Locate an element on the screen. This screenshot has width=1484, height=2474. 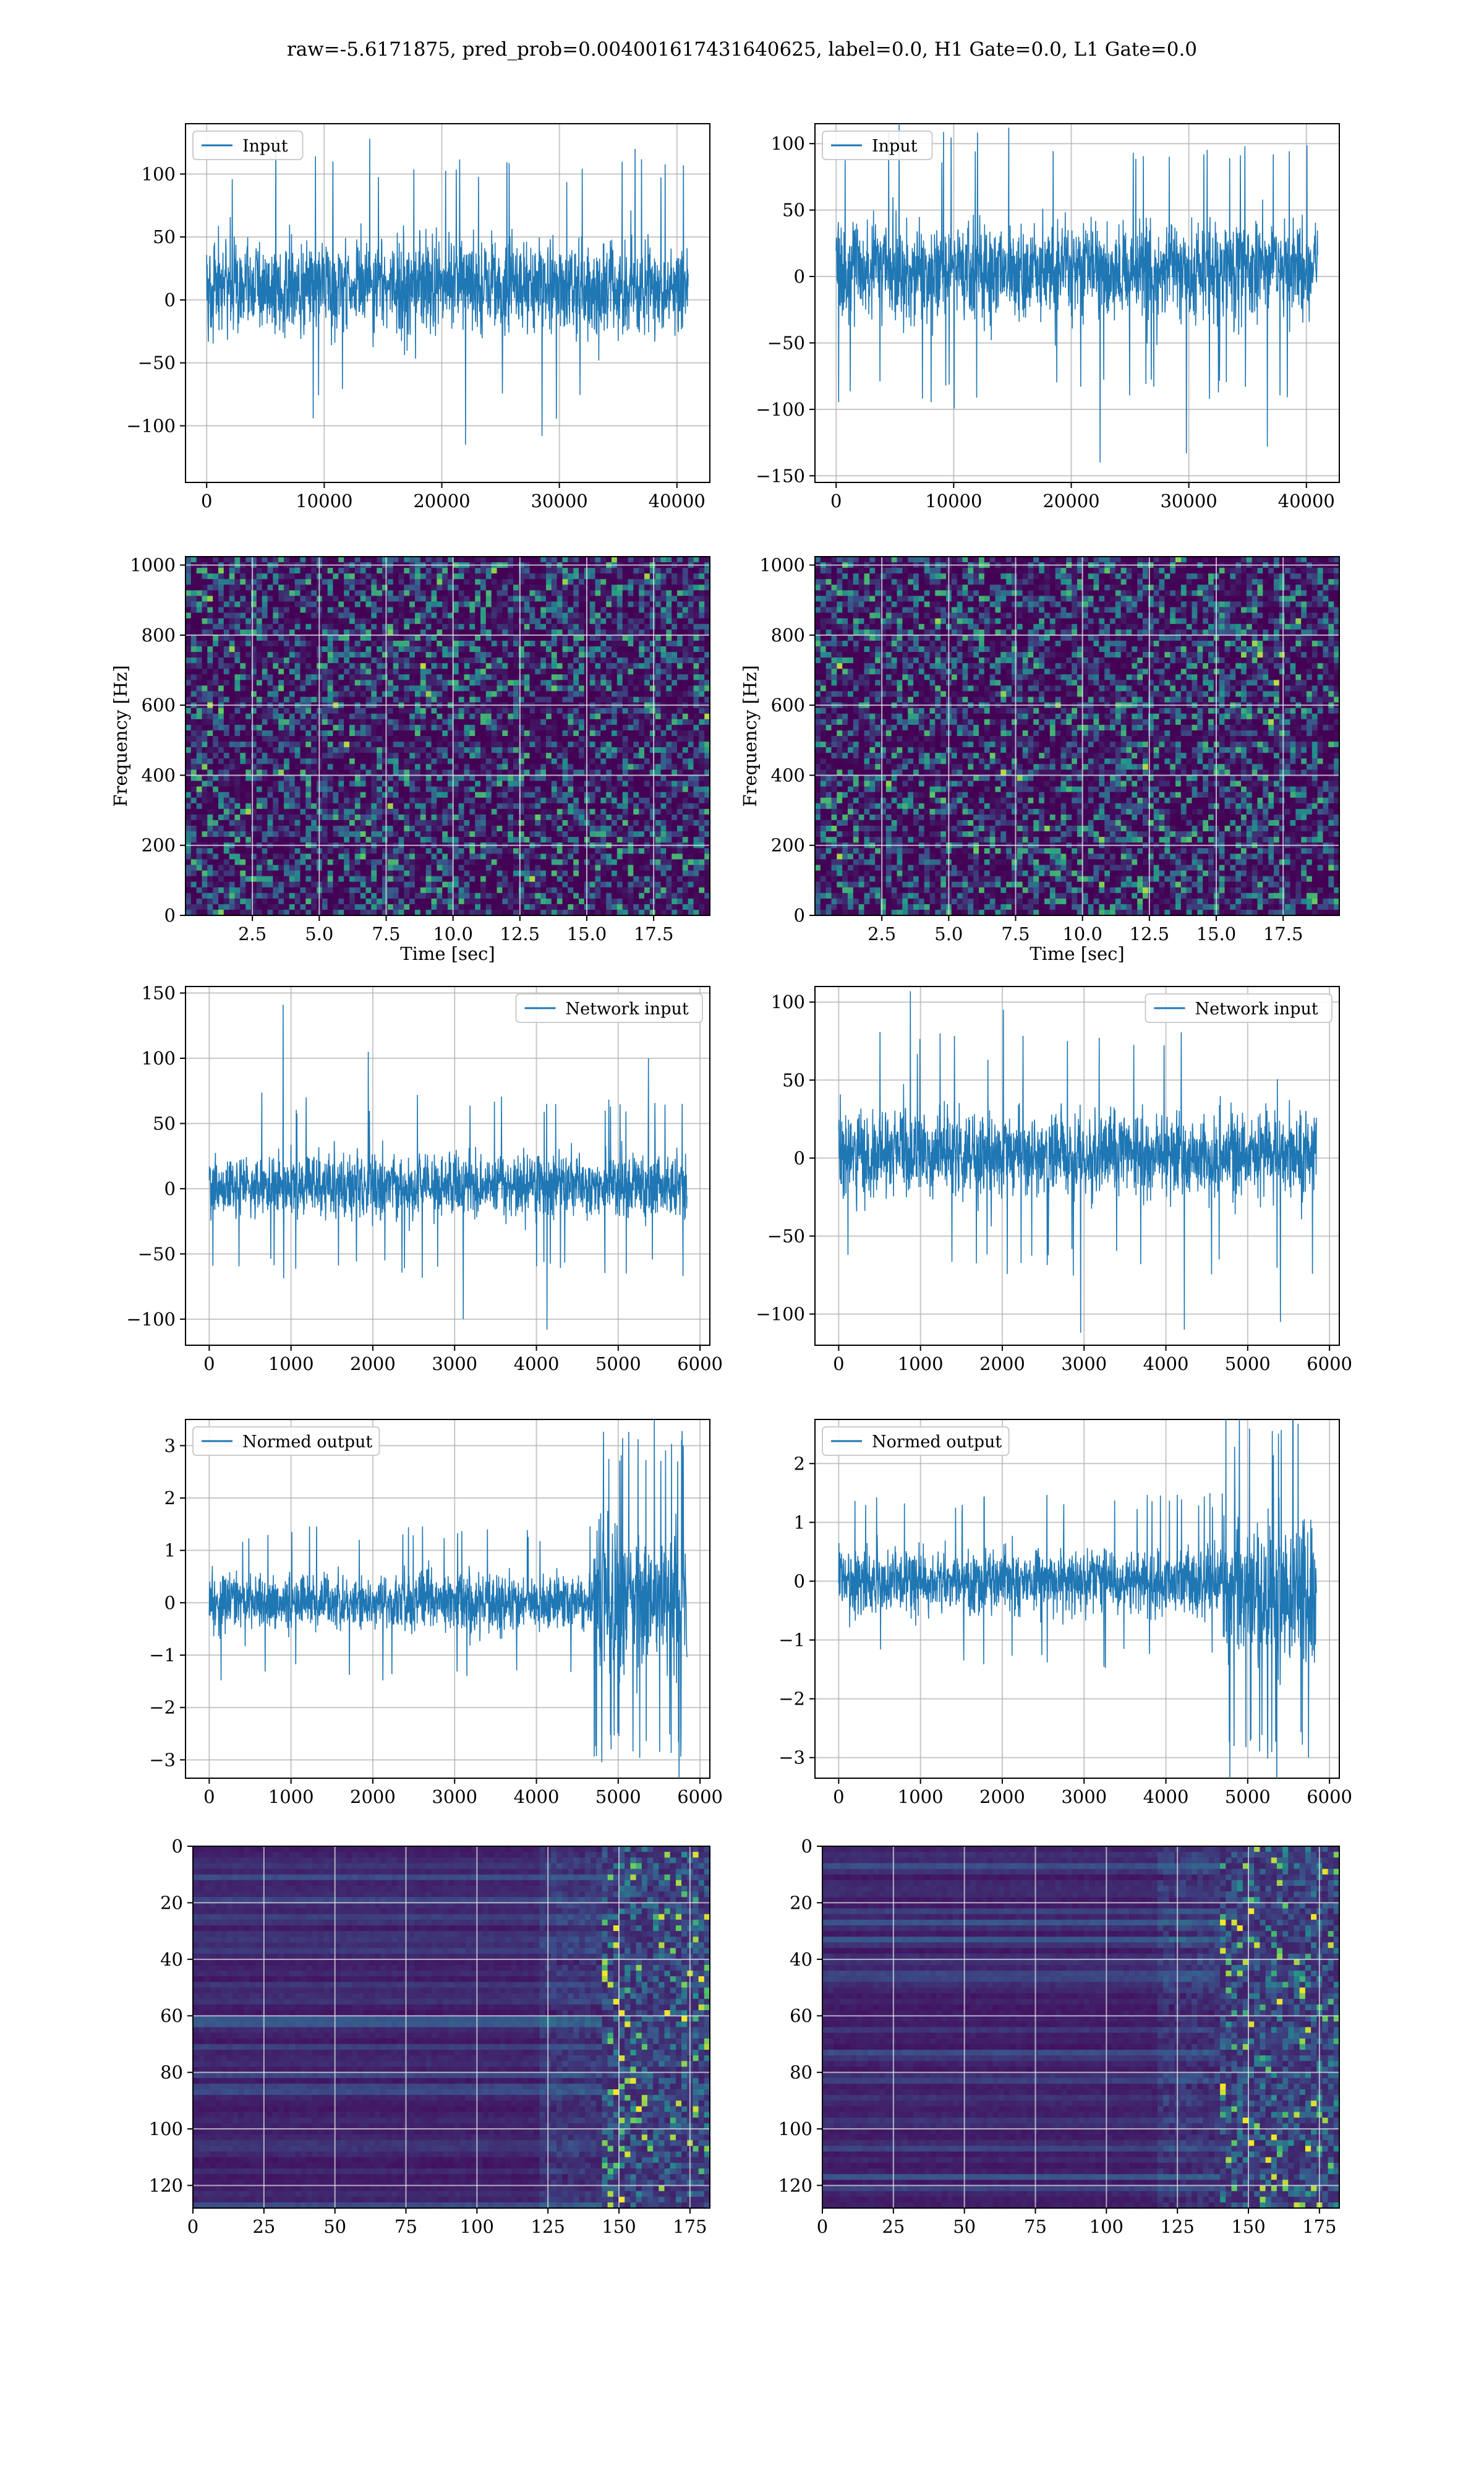
x-tick-label: 2.5 is located at coordinates (252, 933).